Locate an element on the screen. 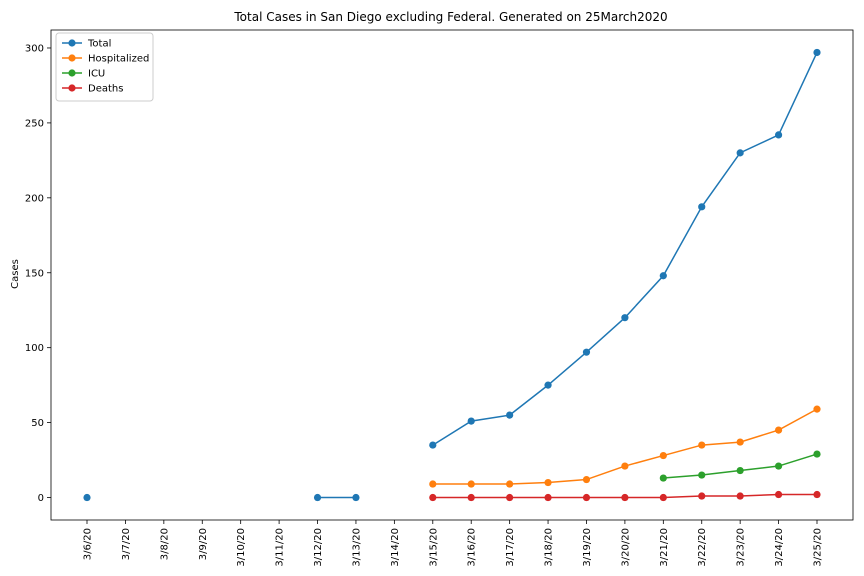  series-line-icu is located at coordinates (740, 466).